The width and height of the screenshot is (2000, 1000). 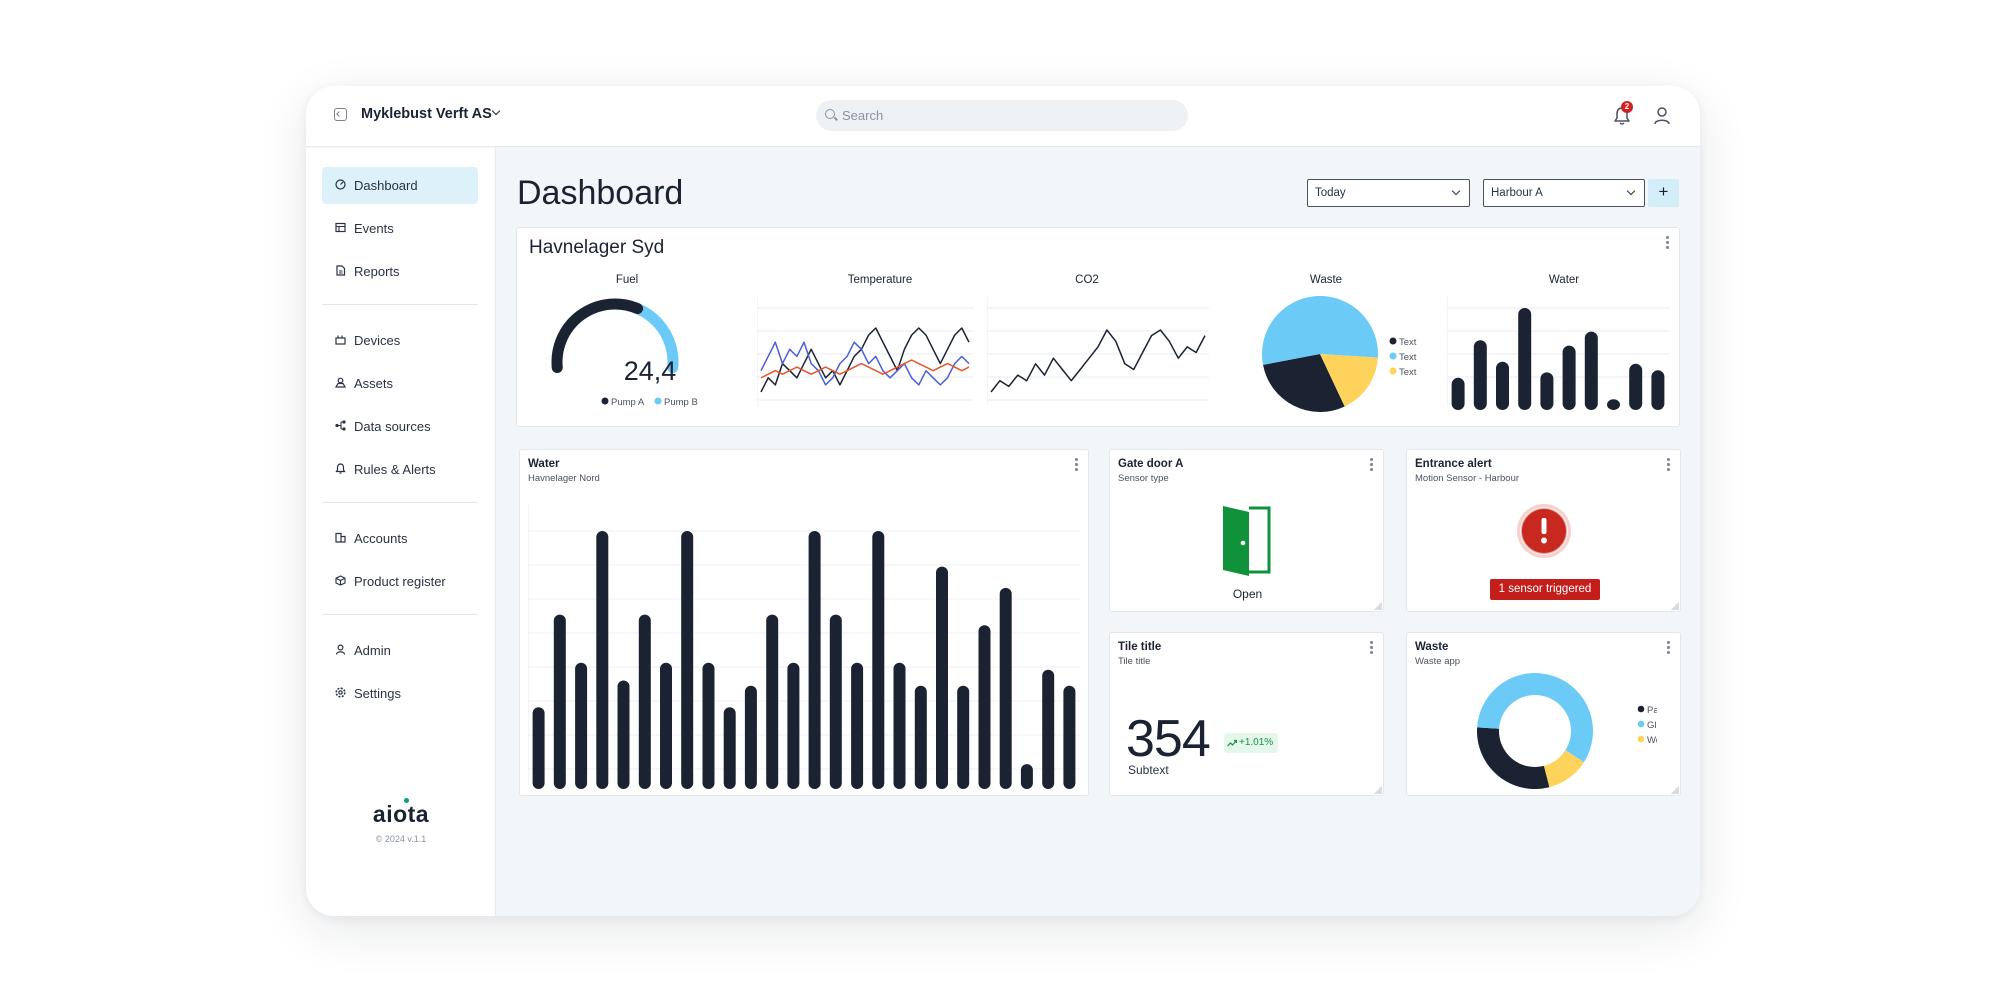 I want to click on alert-card-title: Entrance alert, so click(x=1453, y=464).